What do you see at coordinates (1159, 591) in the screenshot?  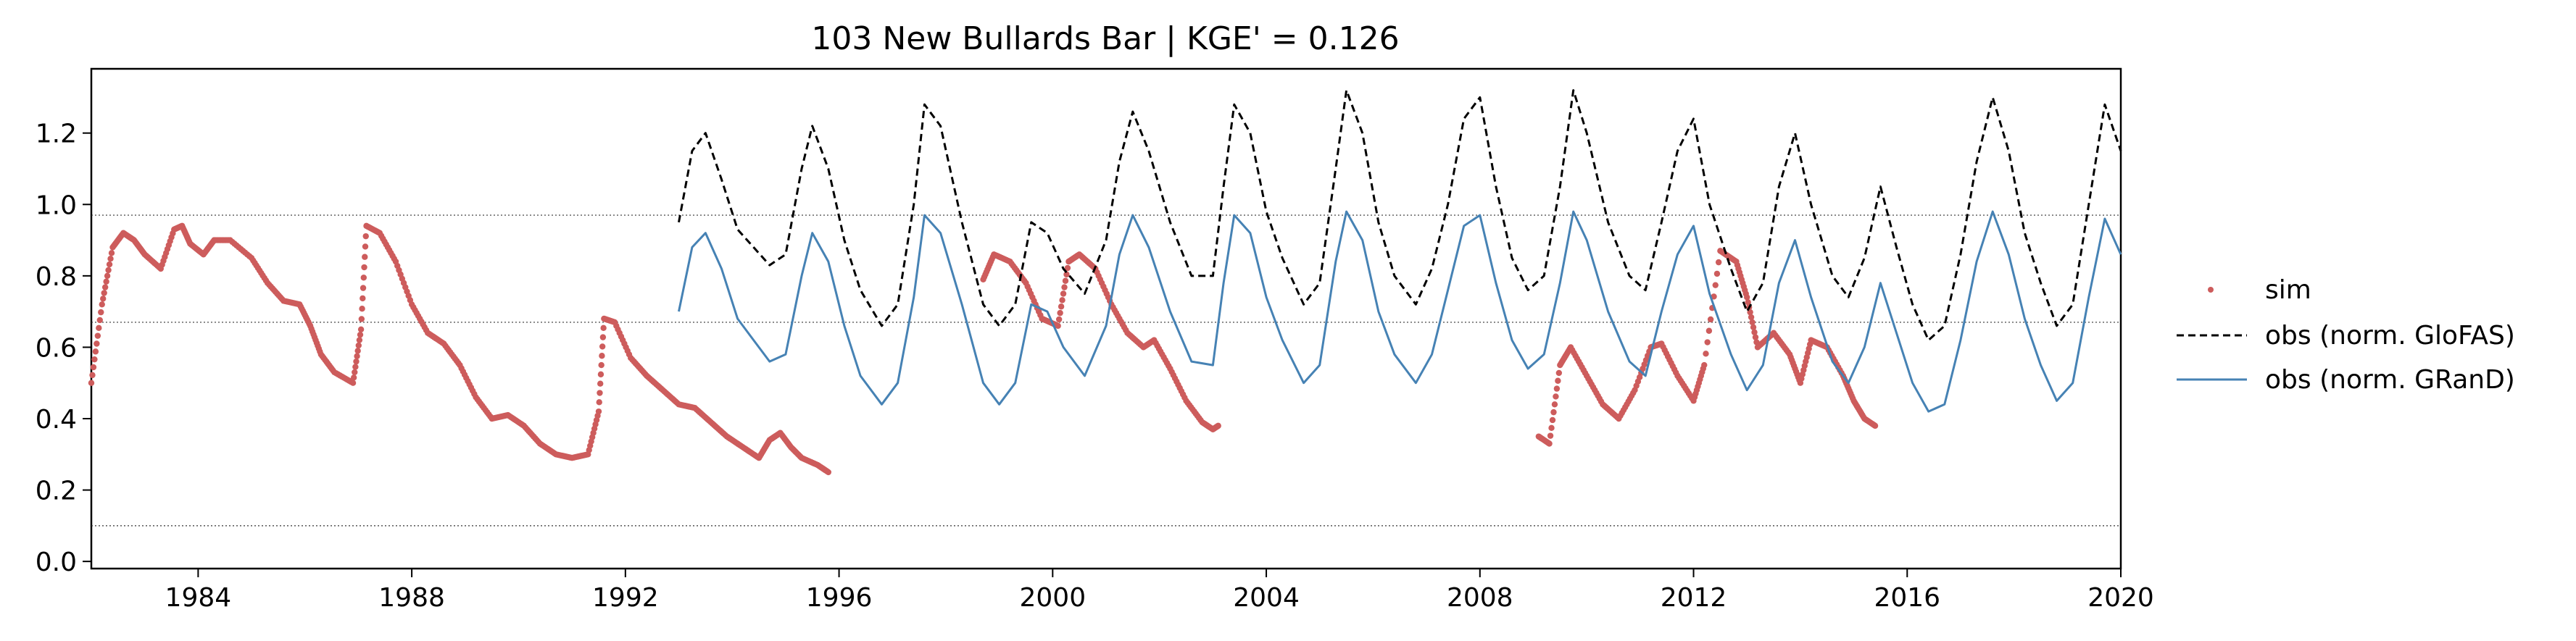 I see `x-axis: 1984 1988 1992 1996 2000 2004 2008 2012 2016 2020` at bounding box center [1159, 591].